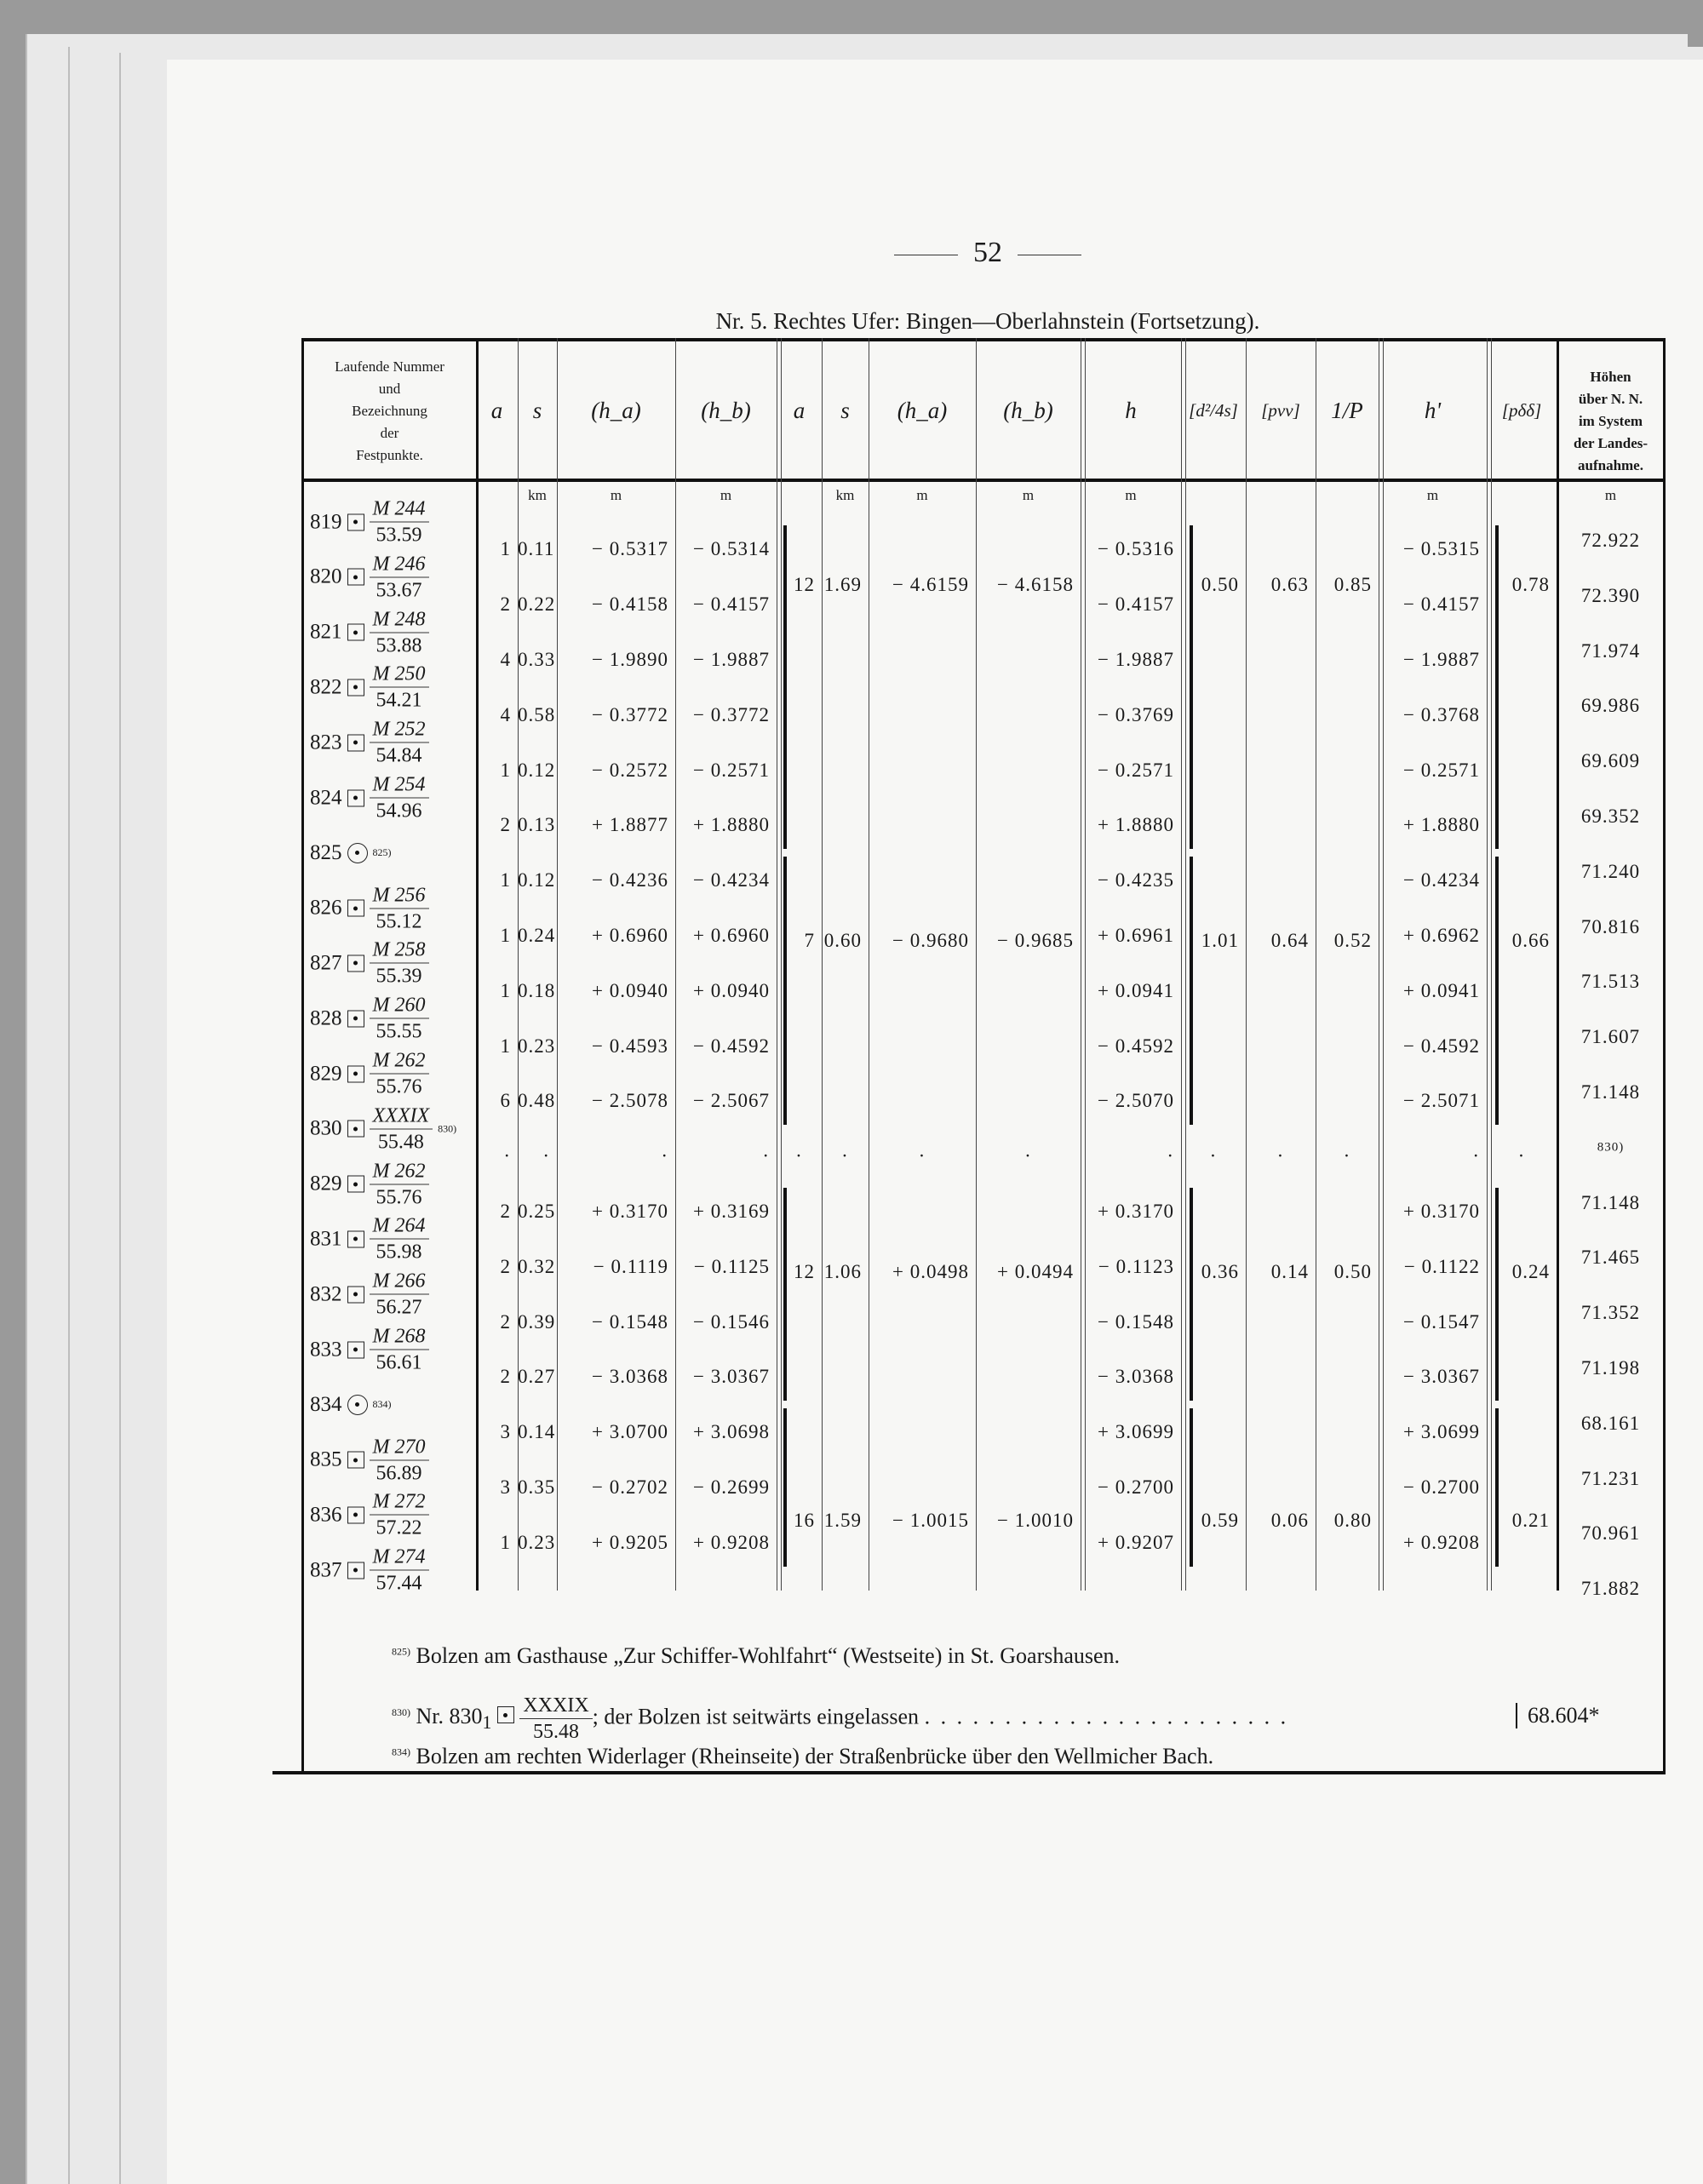  I want to click on interval-value: + 0.9208, so click(1442, 1542).